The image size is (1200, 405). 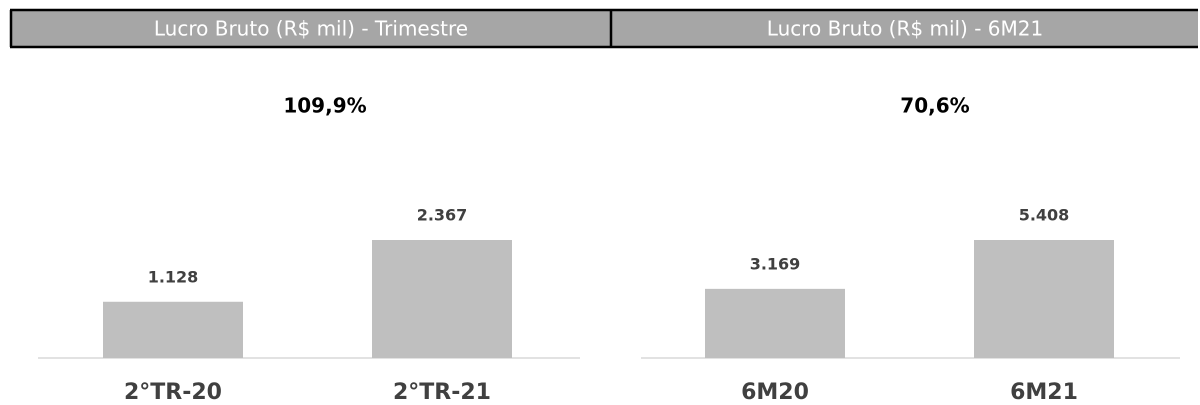 What do you see at coordinates (934, 106) in the screenshot?
I see `growth-annotation: 70,6%` at bounding box center [934, 106].